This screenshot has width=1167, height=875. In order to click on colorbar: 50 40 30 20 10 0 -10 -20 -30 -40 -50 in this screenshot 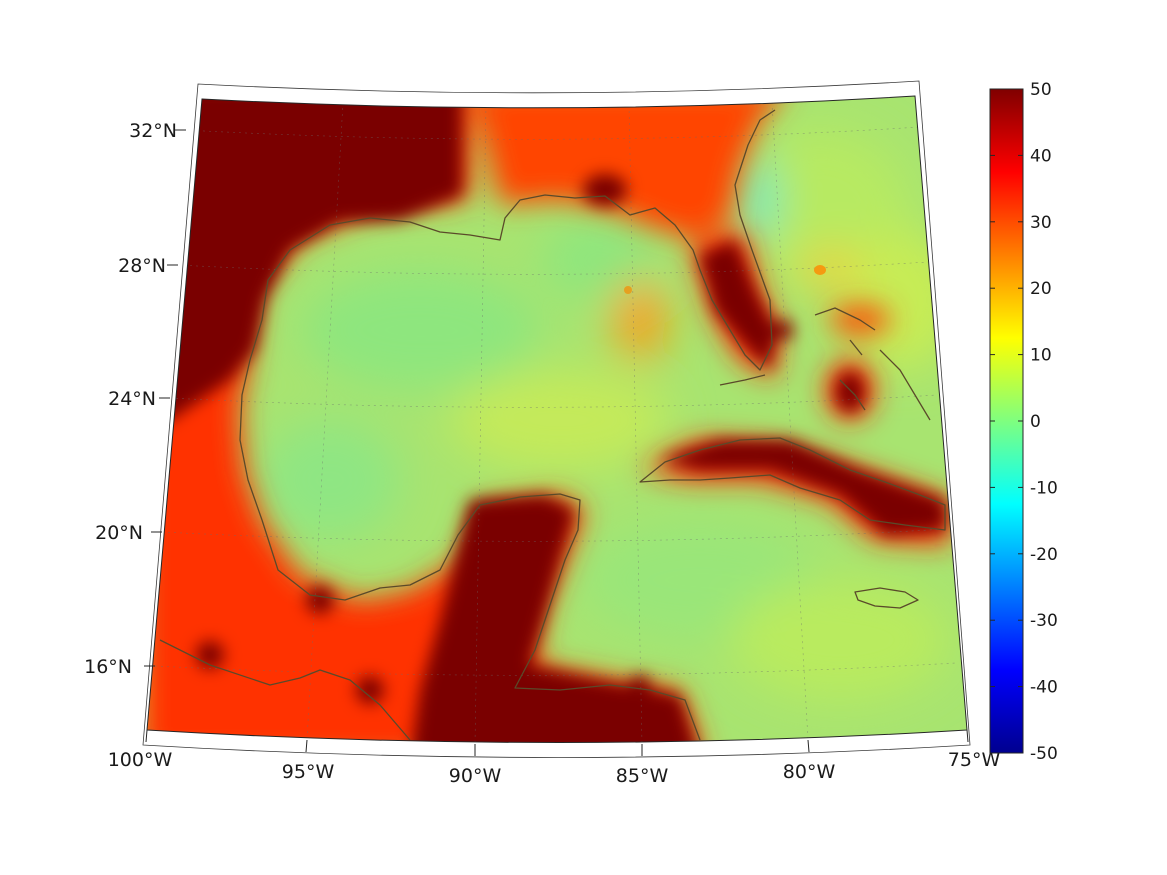, I will do `click(1023, 422)`.